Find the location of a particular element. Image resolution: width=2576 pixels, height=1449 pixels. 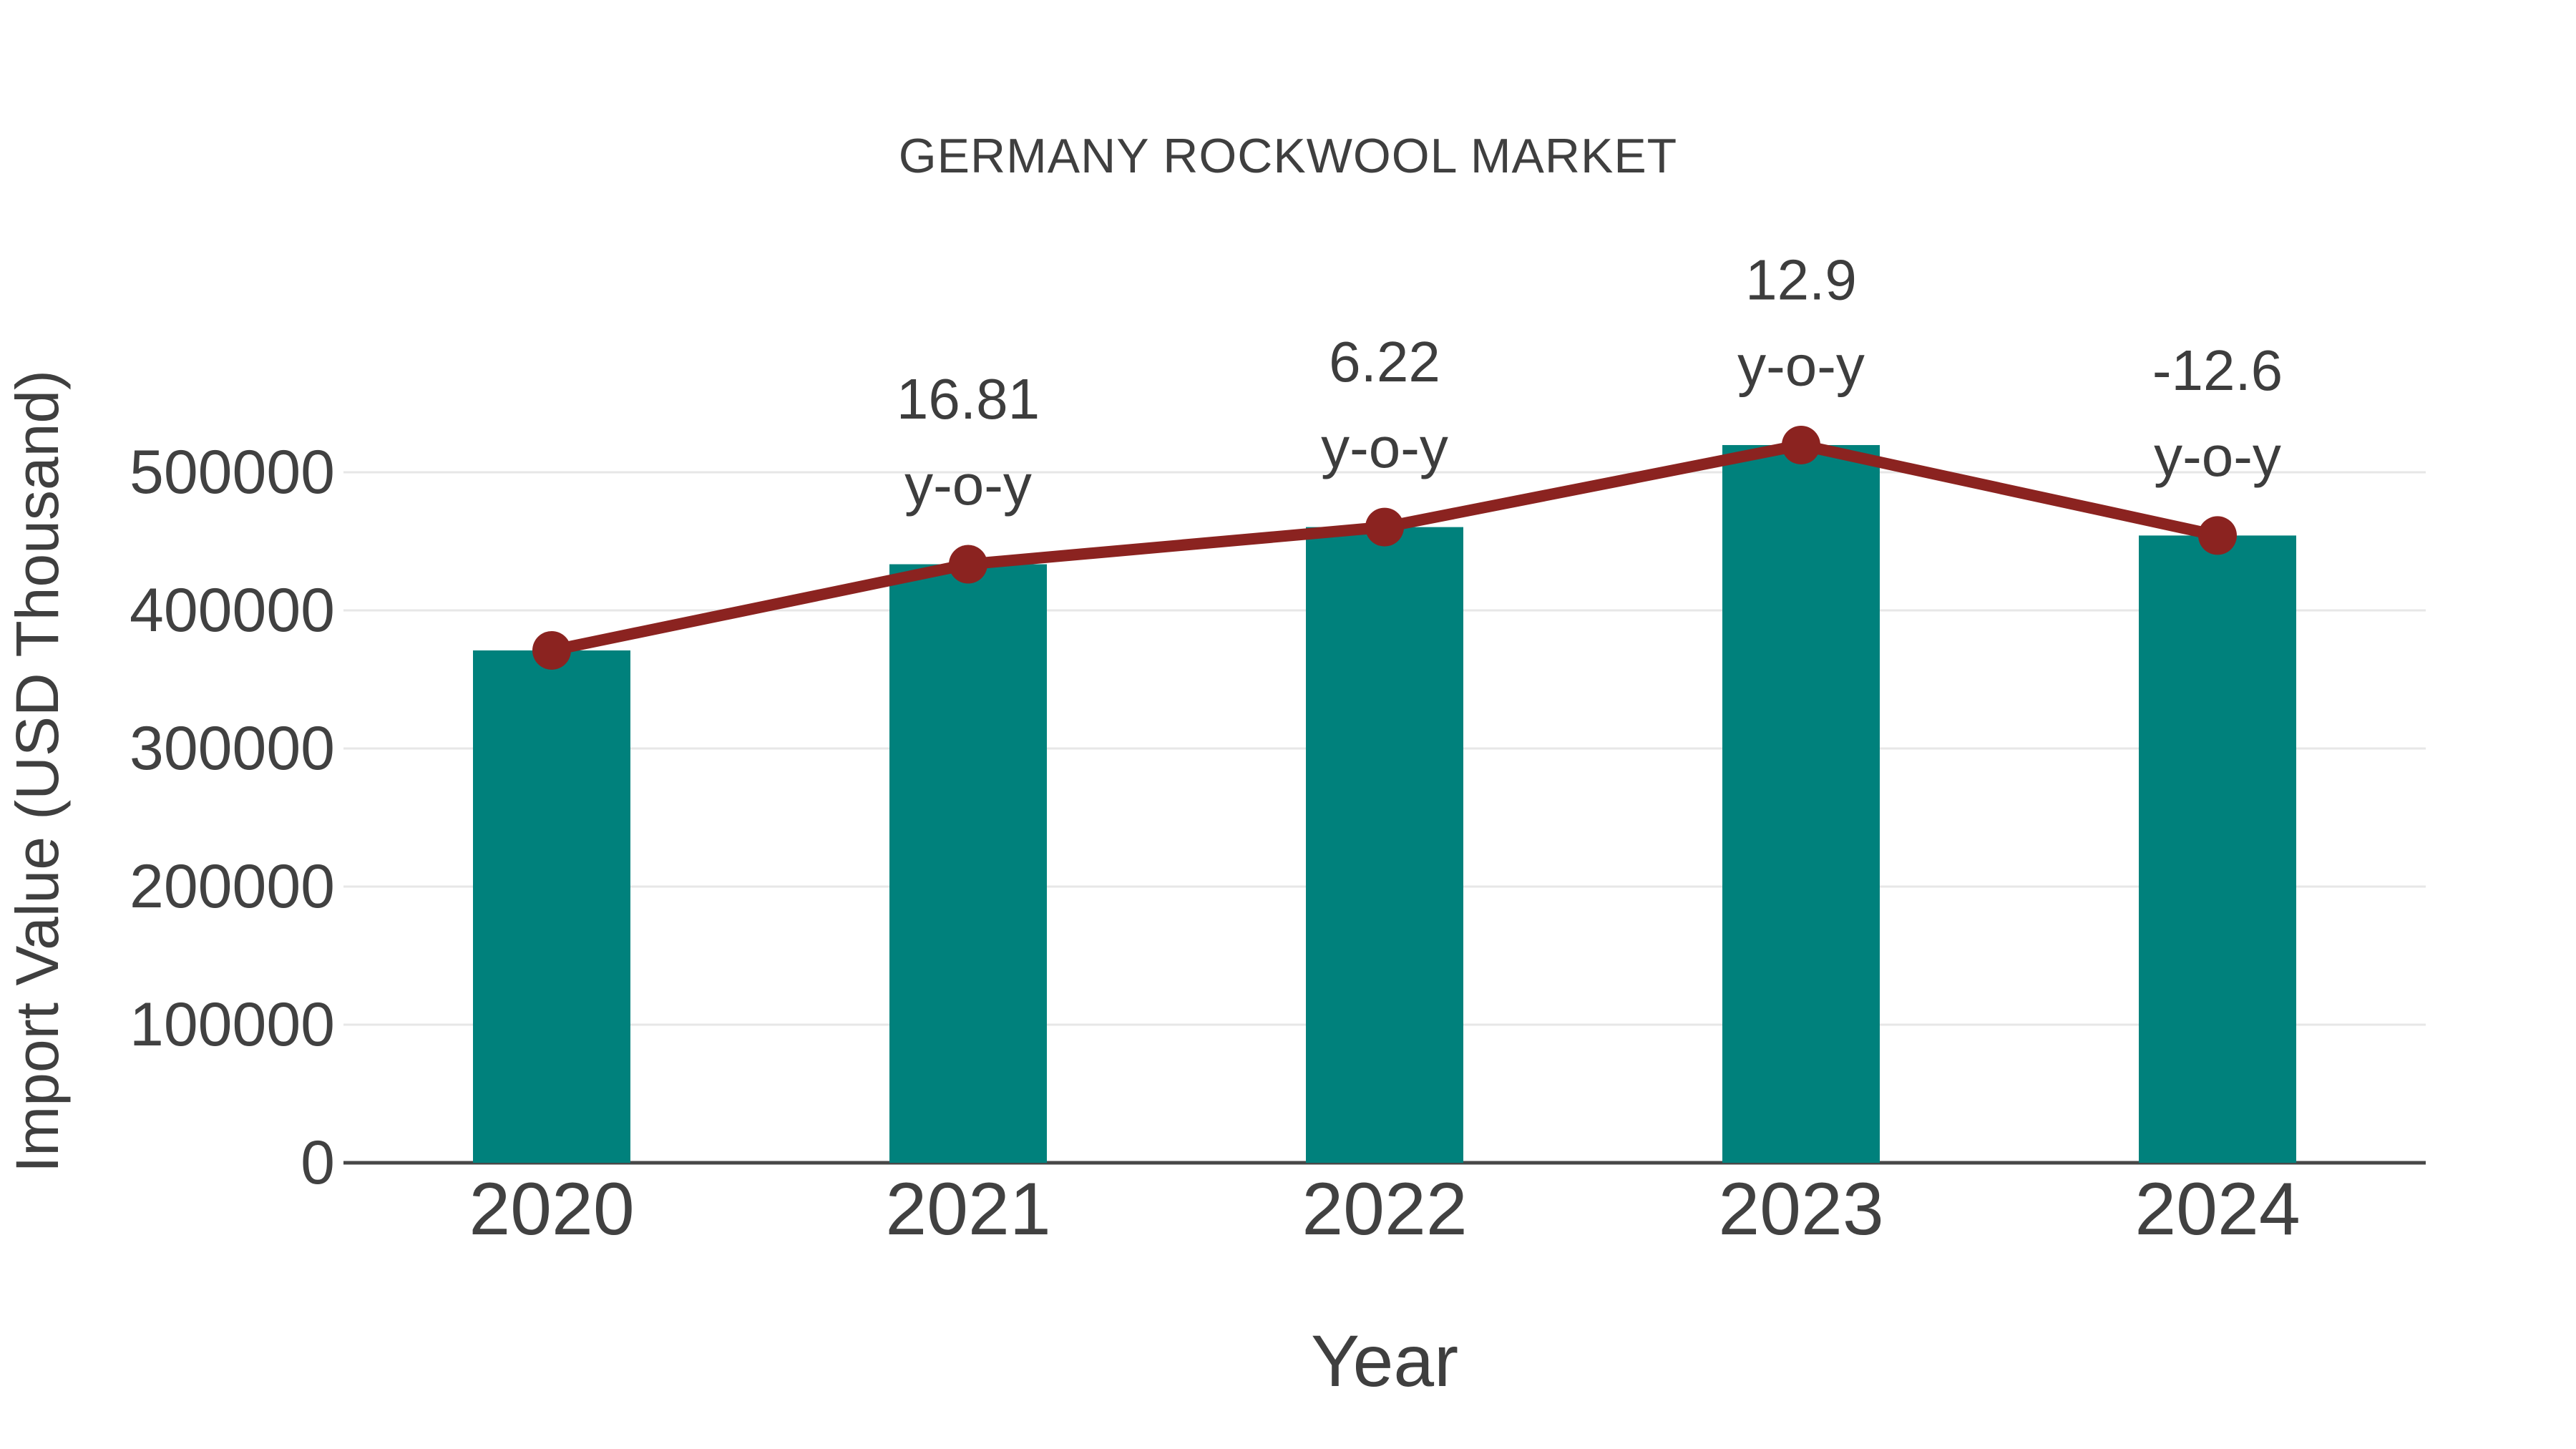

annotation-value-2022: 6.22 is located at coordinates (1384, 362).